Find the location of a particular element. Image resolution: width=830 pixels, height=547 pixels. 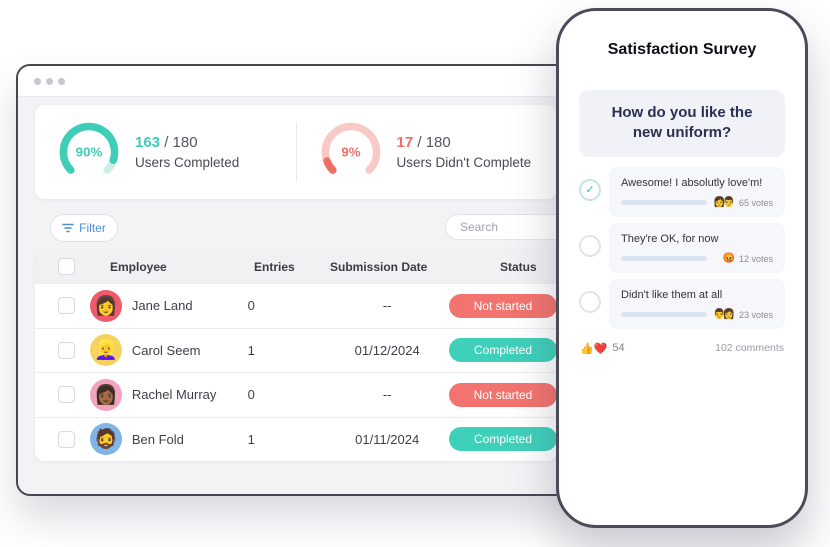

employee-name: Ben Fold is located at coordinates (157, 439).